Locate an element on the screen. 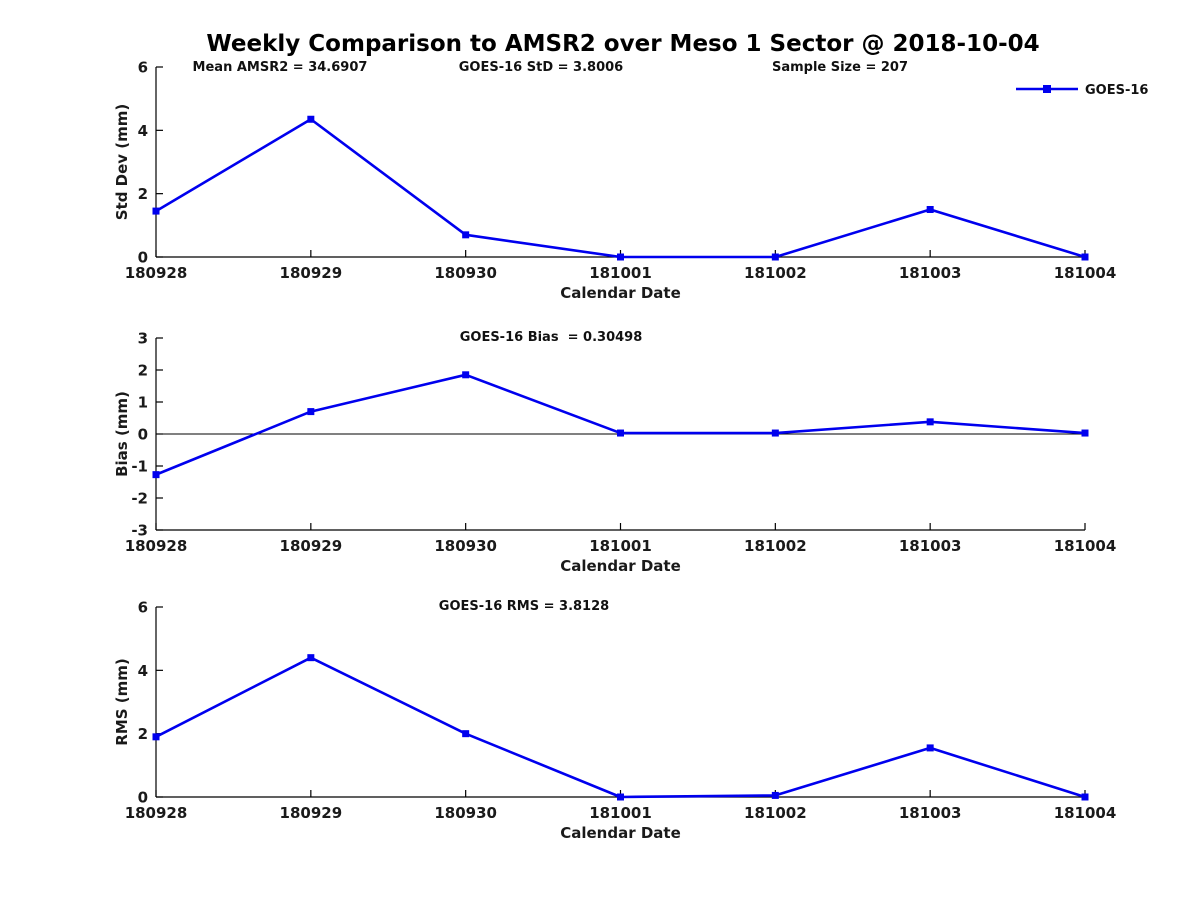  goes16-rms-annotation: GOES-16 RMS = 3.8128 is located at coordinates (524, 606).